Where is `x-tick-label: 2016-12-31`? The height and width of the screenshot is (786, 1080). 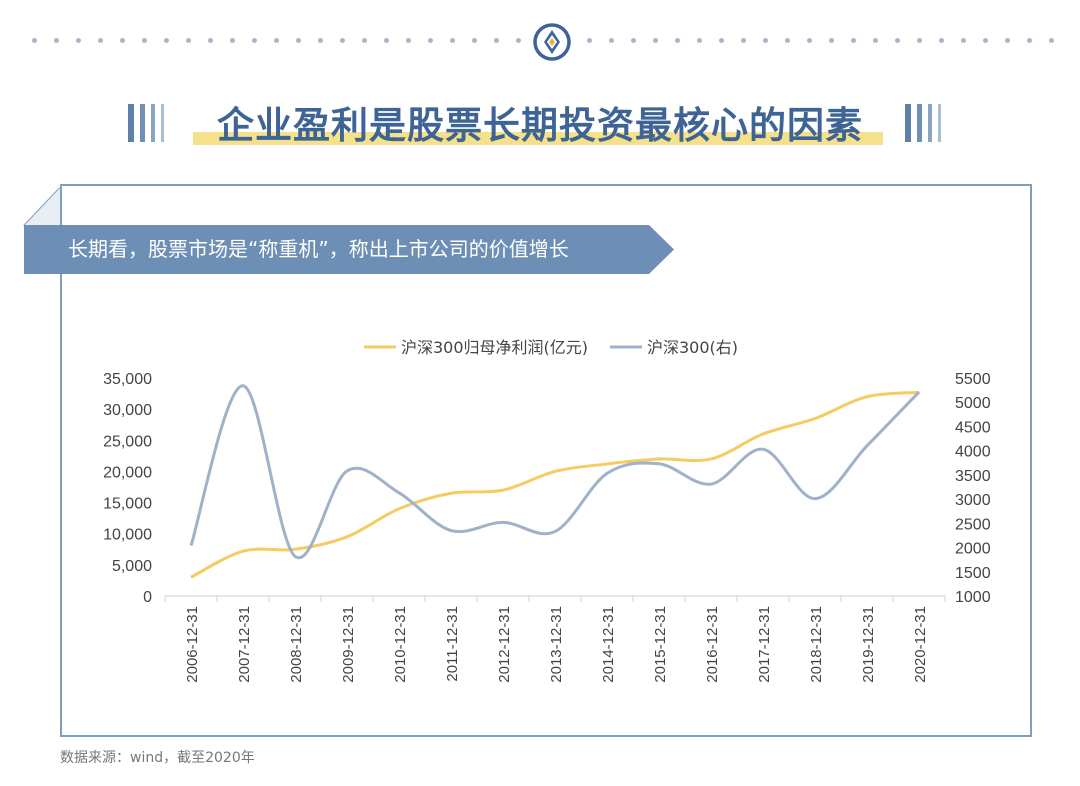 x-tick-label: 2016-12-31 is located at coordinates (712, 644).